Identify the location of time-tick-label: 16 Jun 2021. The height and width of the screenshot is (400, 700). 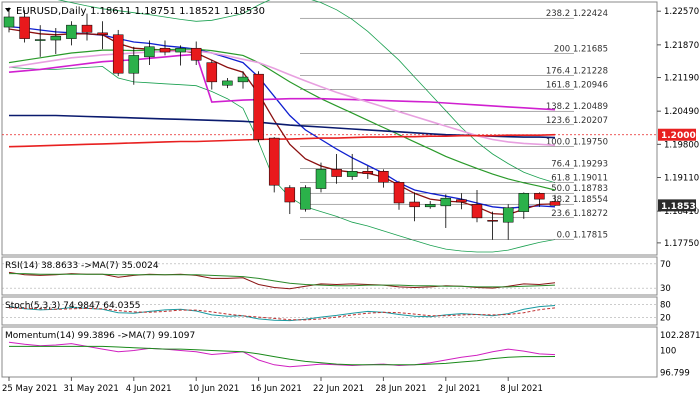
(276, 389).